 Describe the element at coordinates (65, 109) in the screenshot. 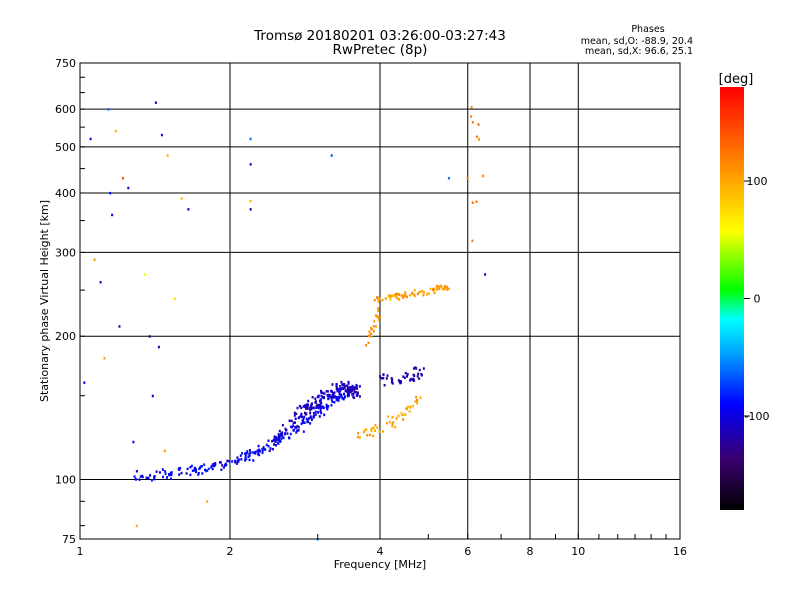

I see `y-tick-label: 600` at that location.